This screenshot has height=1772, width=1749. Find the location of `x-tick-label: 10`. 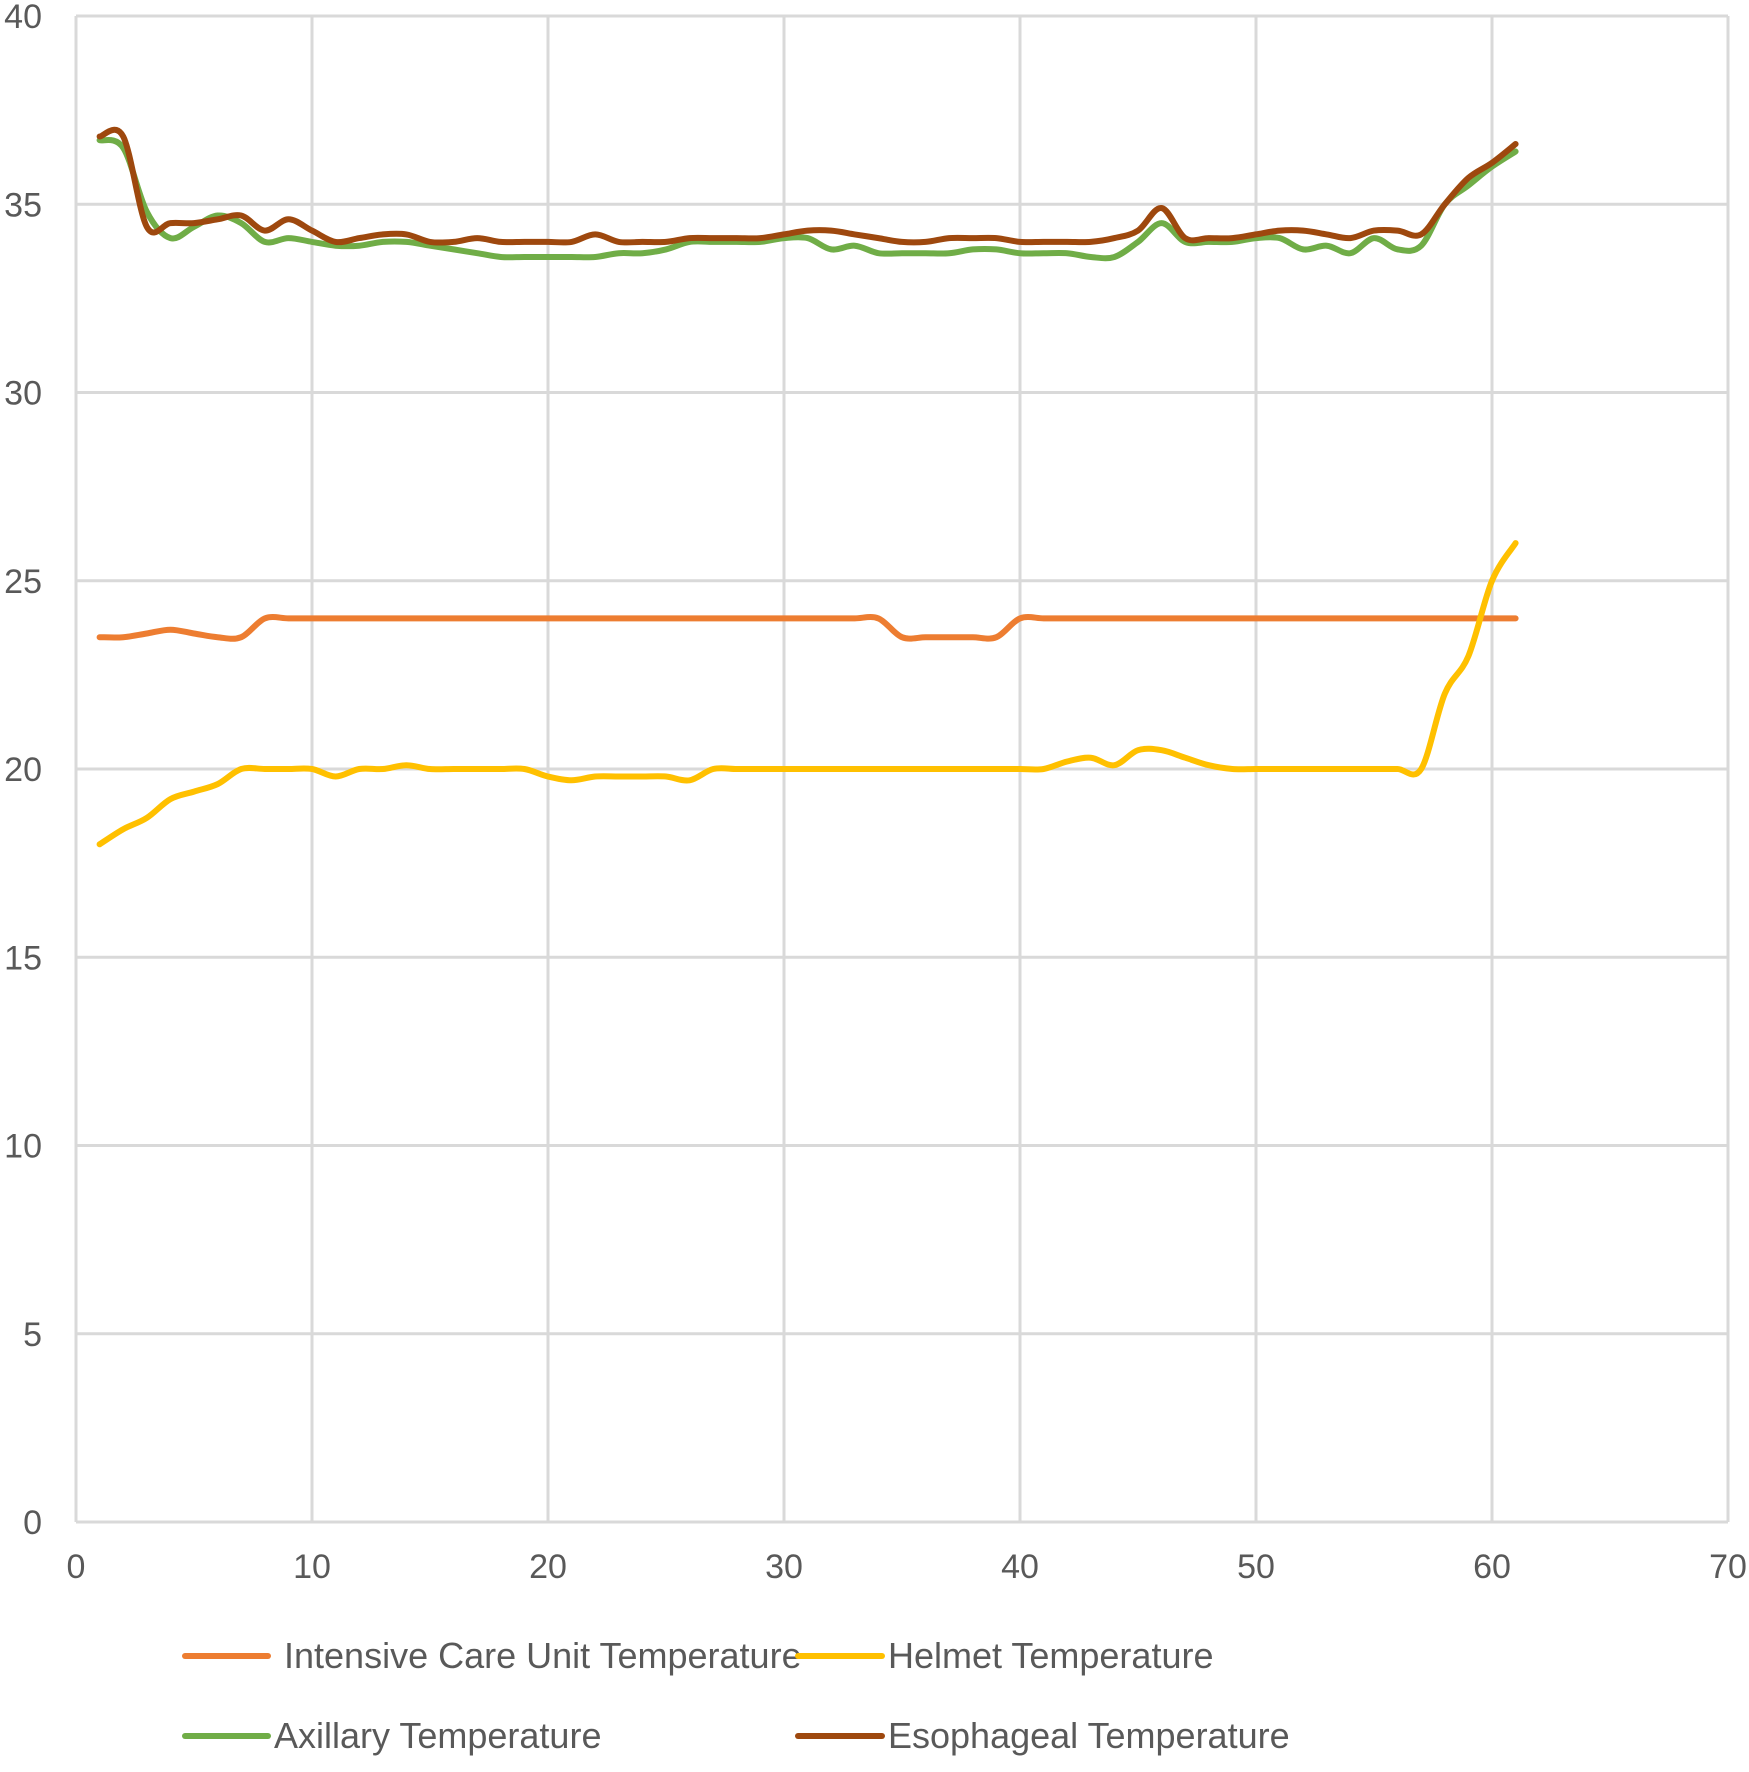

x-tick-label: 10 is located at coordinates (312, 1567).